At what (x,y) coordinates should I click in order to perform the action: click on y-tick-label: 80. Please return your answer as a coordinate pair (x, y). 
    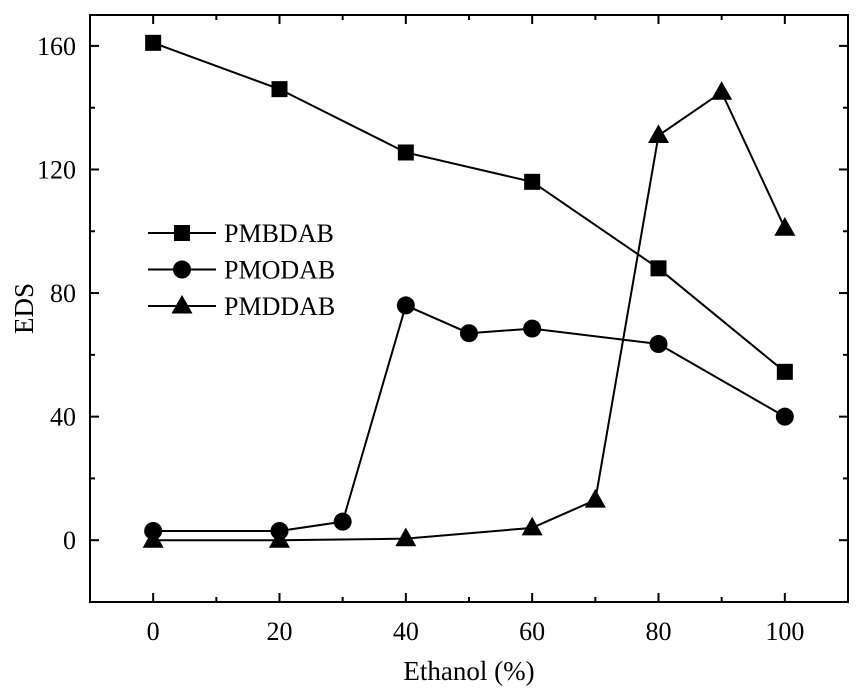
    Looking at the image, I should click on (63, 293).